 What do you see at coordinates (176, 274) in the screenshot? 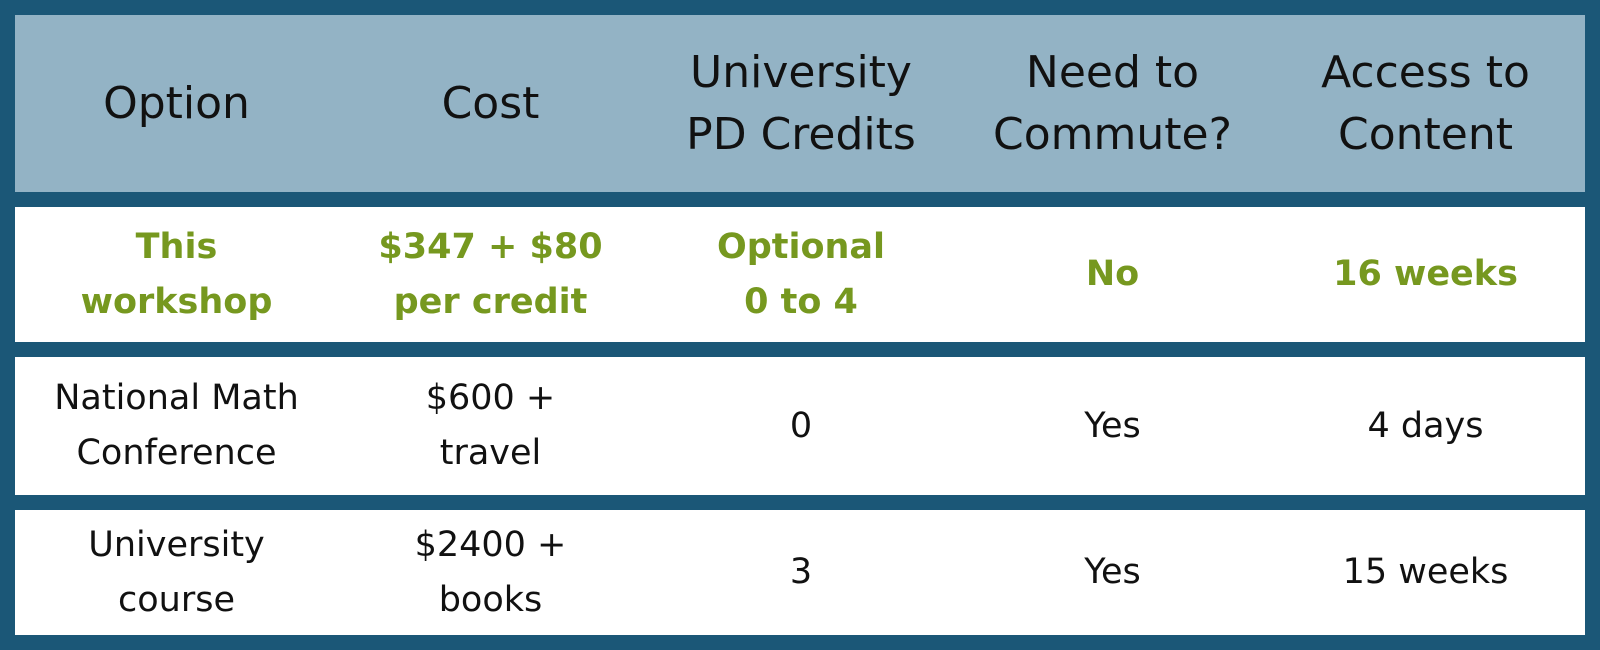
I see `cell-option: This workshop` at bounding box center [176, 274].